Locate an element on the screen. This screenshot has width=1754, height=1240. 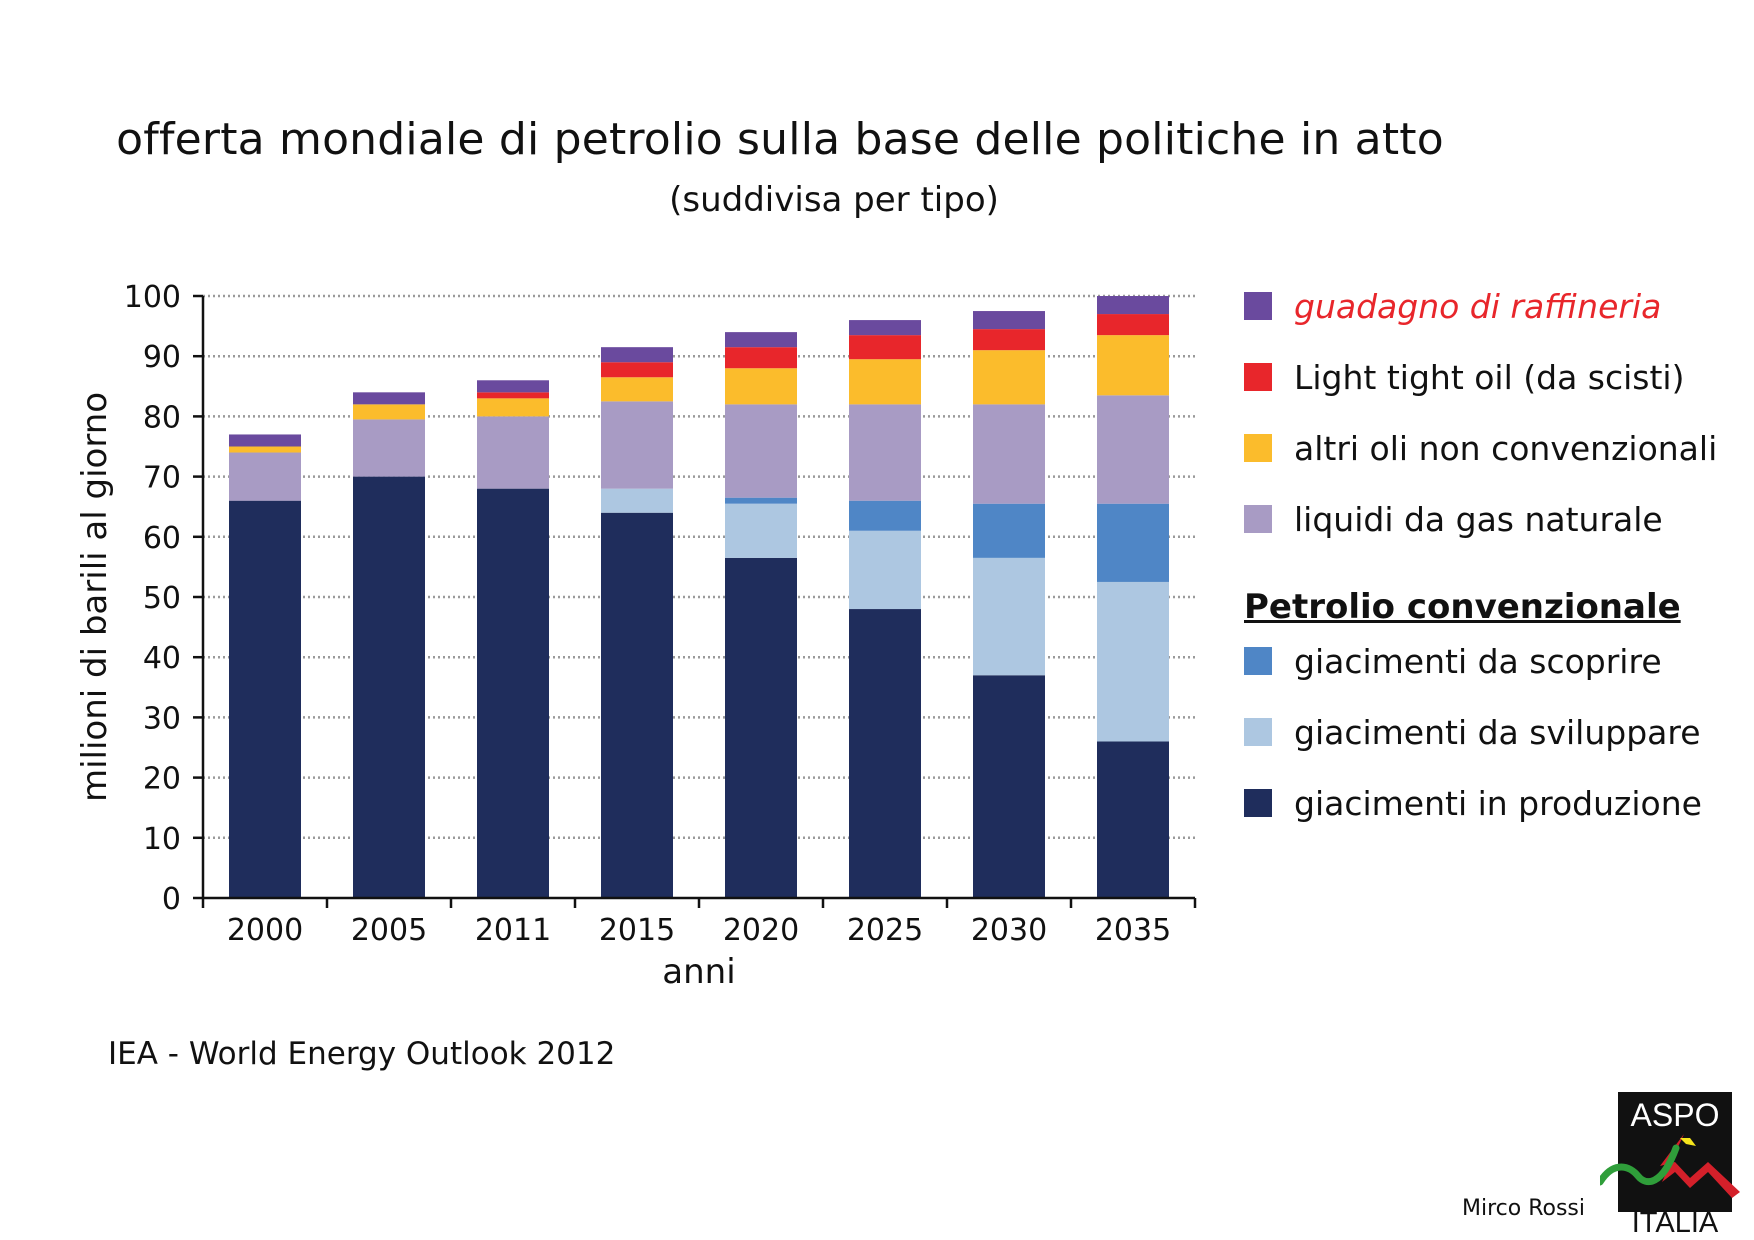
y-tick-label: 10 is located at coordinates (162, 839).